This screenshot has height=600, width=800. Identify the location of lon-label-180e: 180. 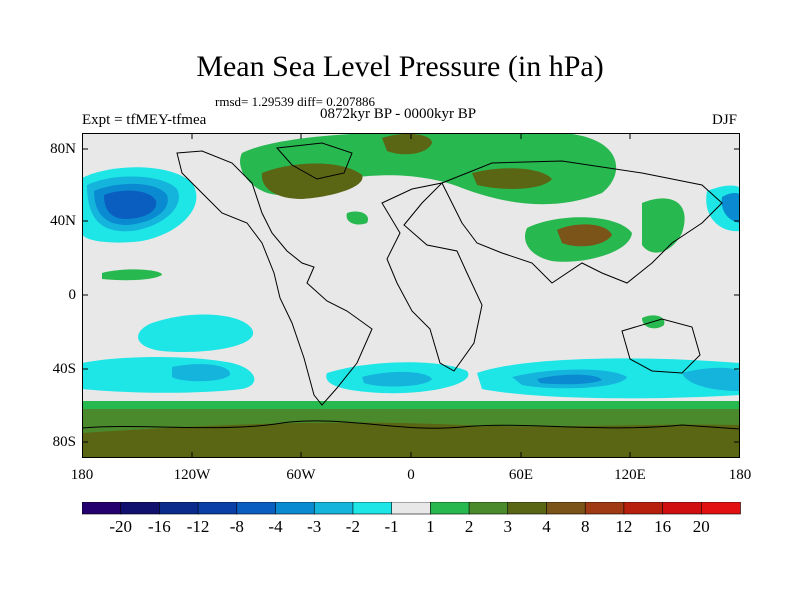
(740, 475).